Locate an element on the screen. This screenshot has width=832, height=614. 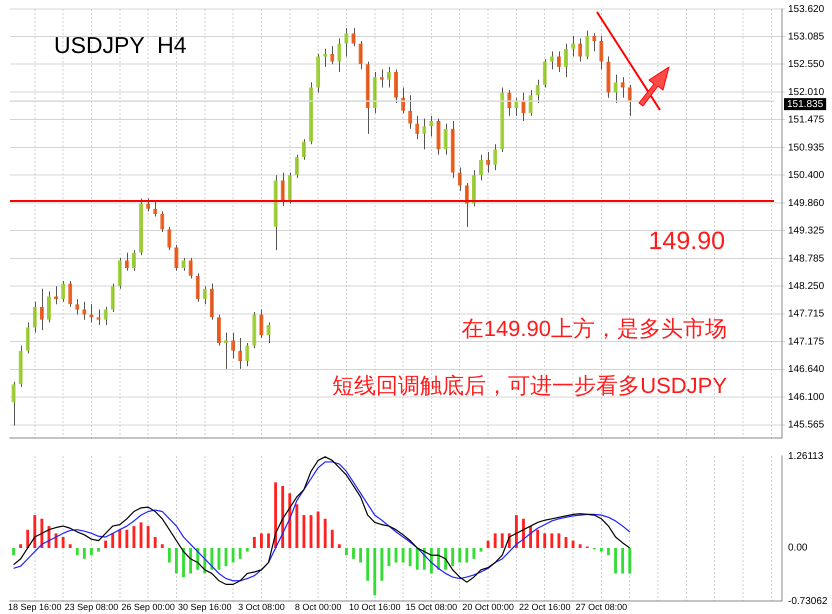
y-tick-label: 150.935 is located at coordinates (806, 148).